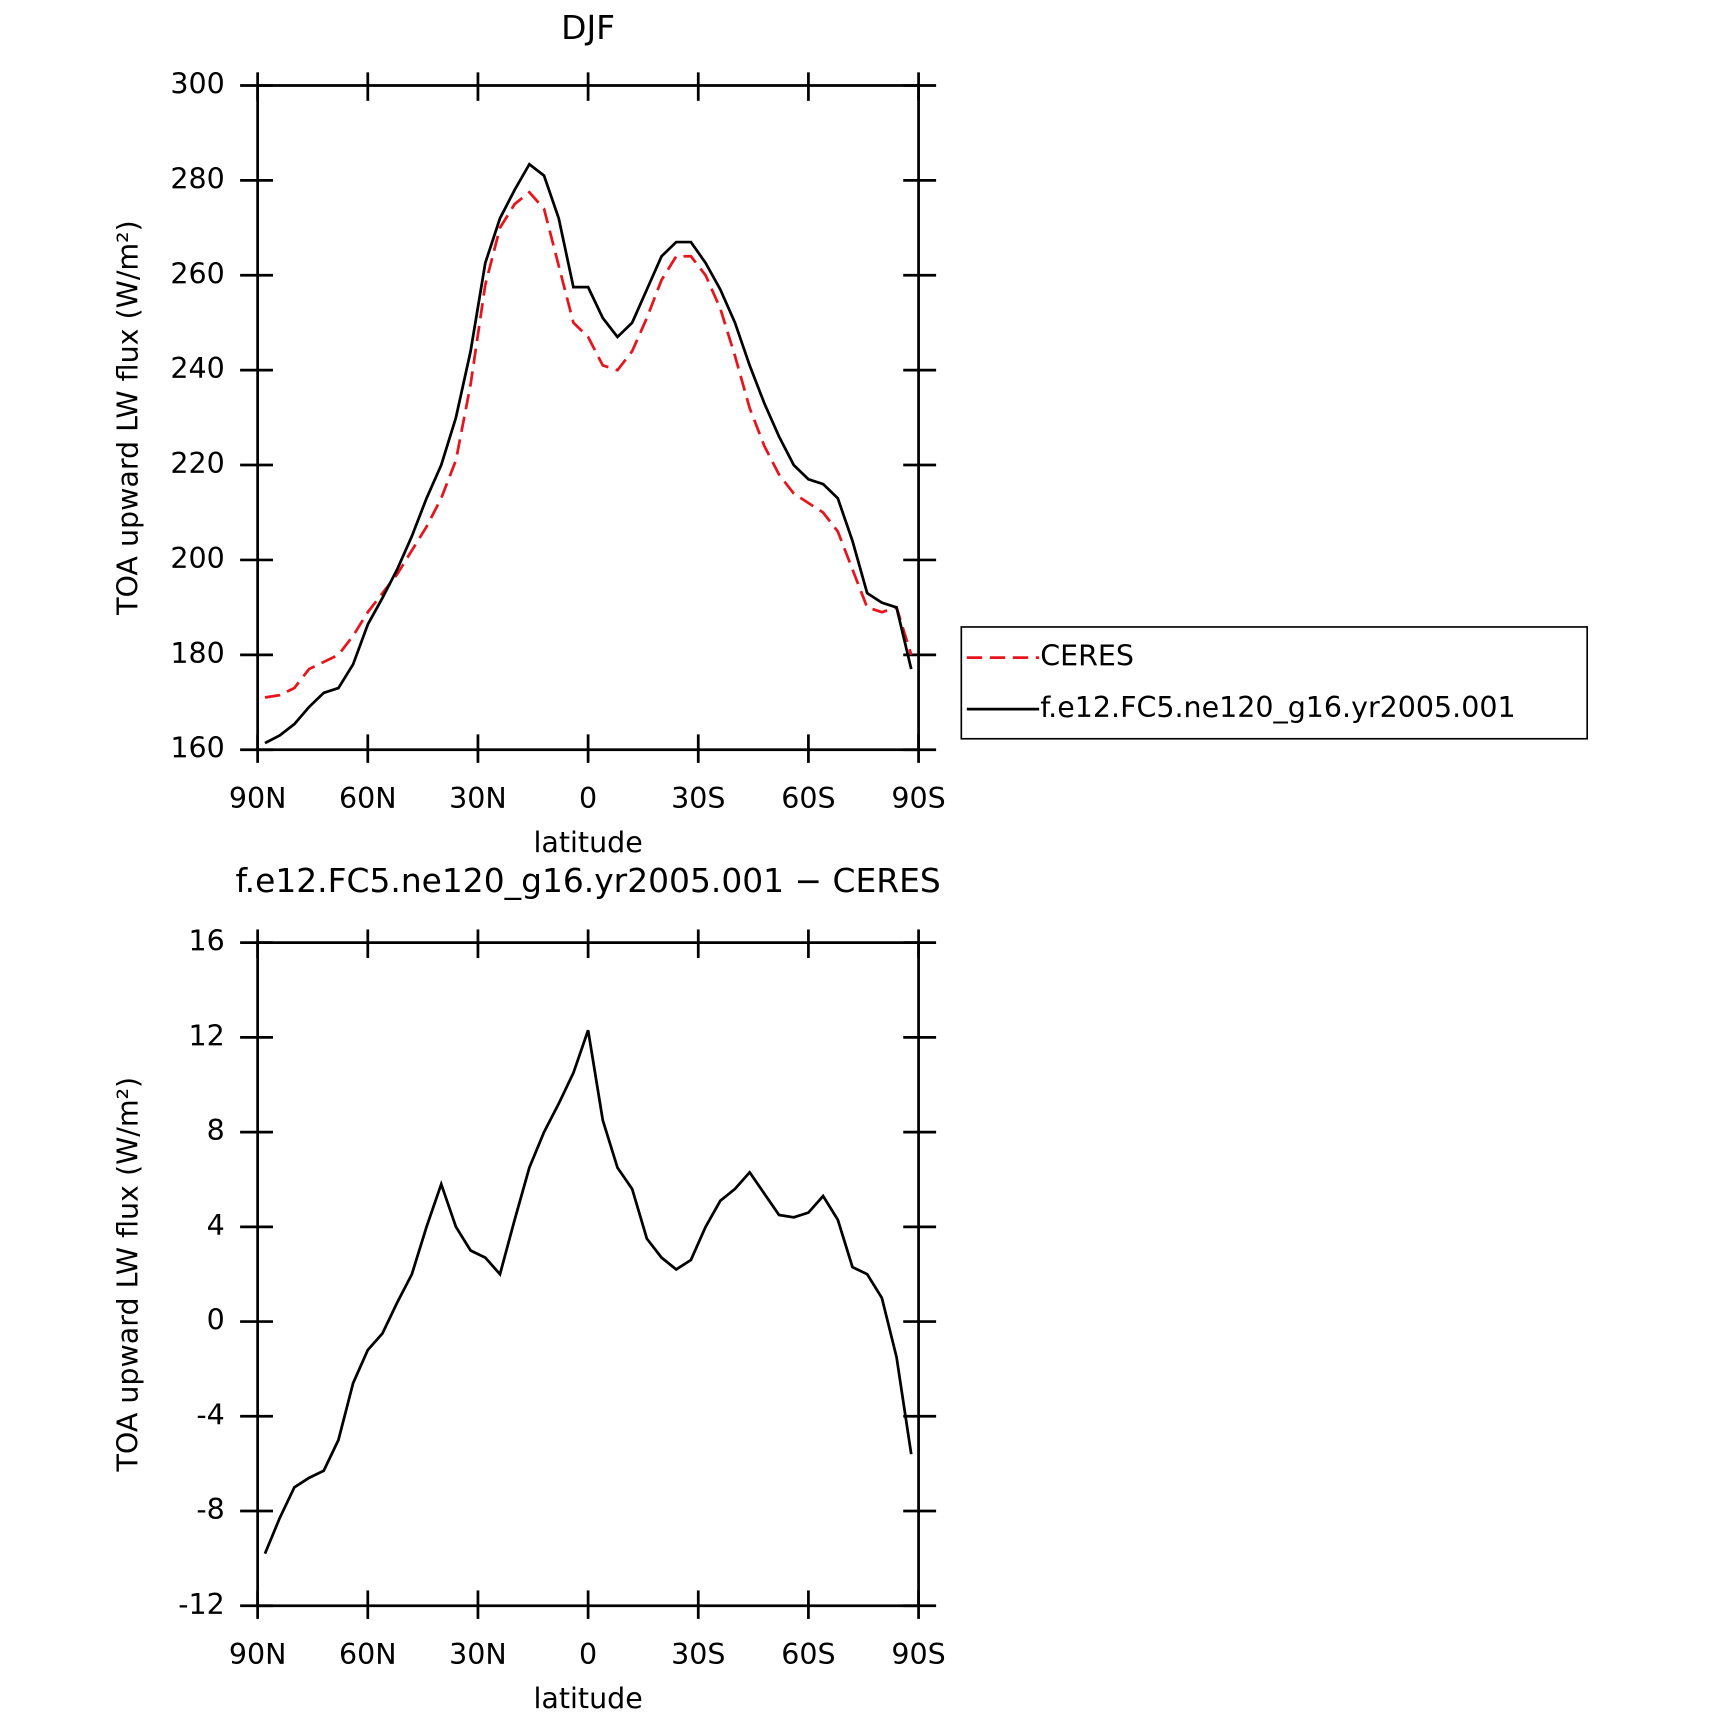 The height and width of the screenshot is (1734, 1710). I want to click on y-tick-label: 220, so click(197, 463).